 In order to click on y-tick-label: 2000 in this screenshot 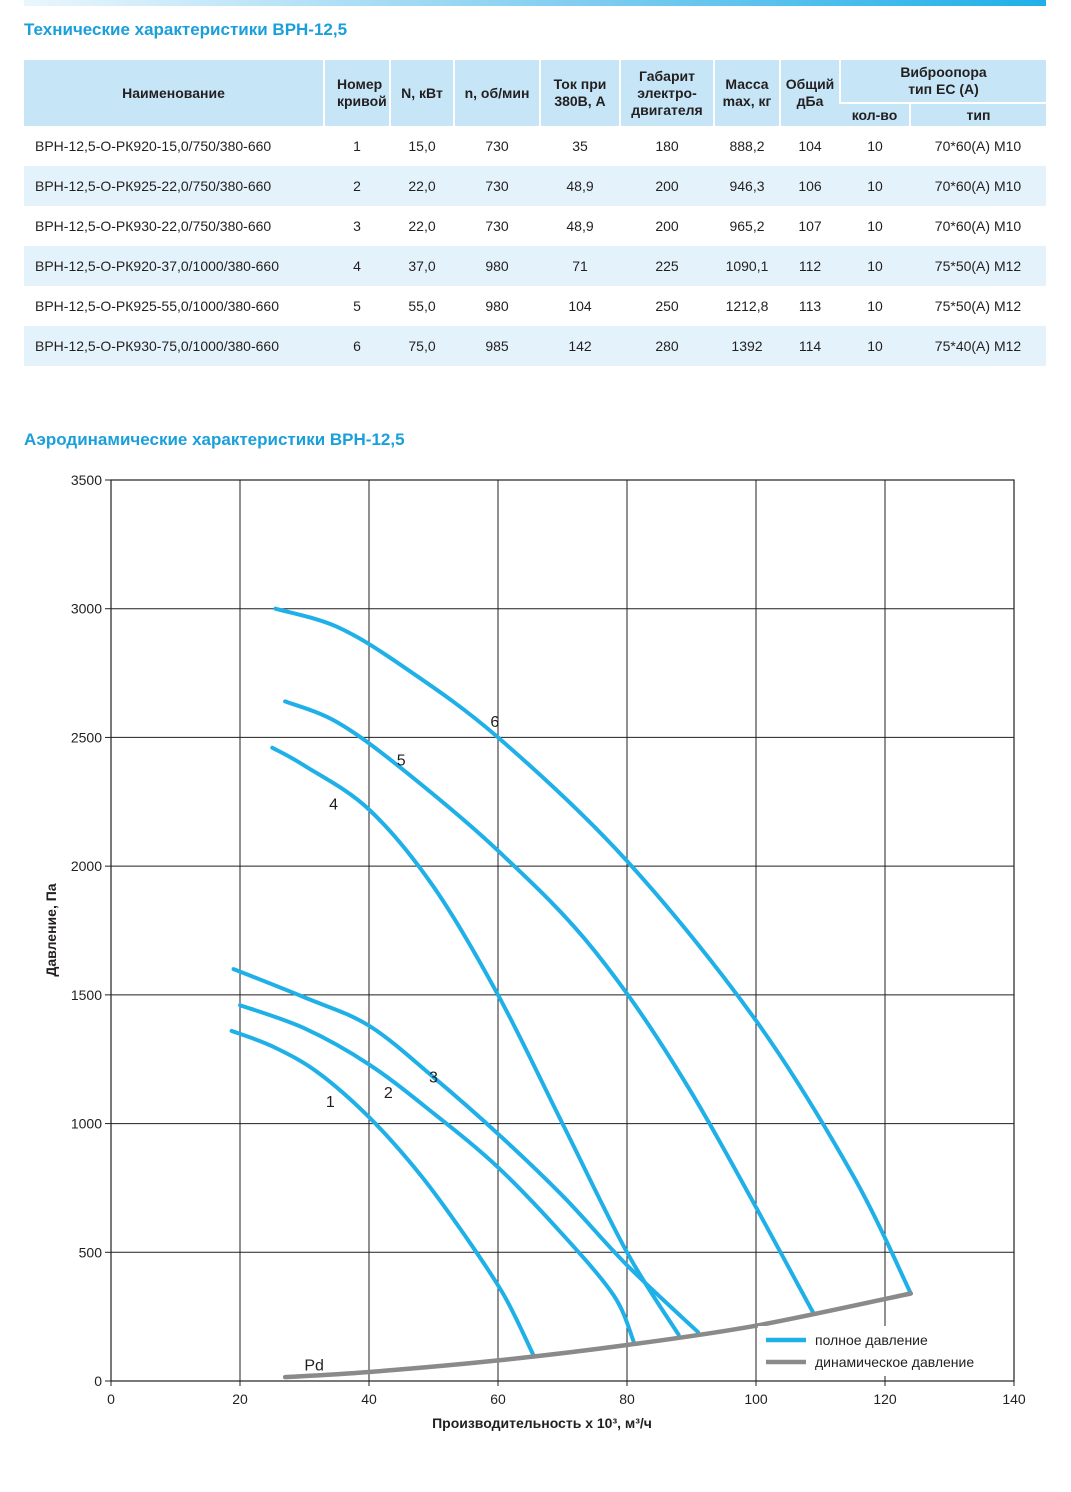, I will do `click(86, 866)`.